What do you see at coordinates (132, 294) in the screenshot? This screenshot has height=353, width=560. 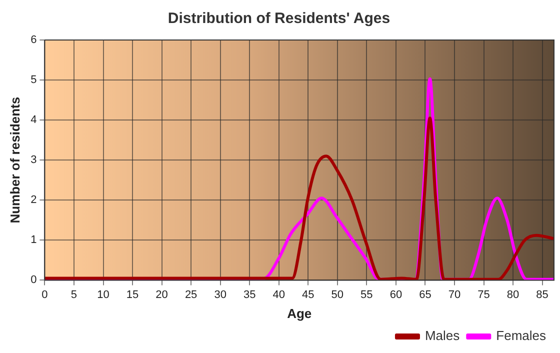 I see `x-tick-label: 15` at bounding box center [132, 294].